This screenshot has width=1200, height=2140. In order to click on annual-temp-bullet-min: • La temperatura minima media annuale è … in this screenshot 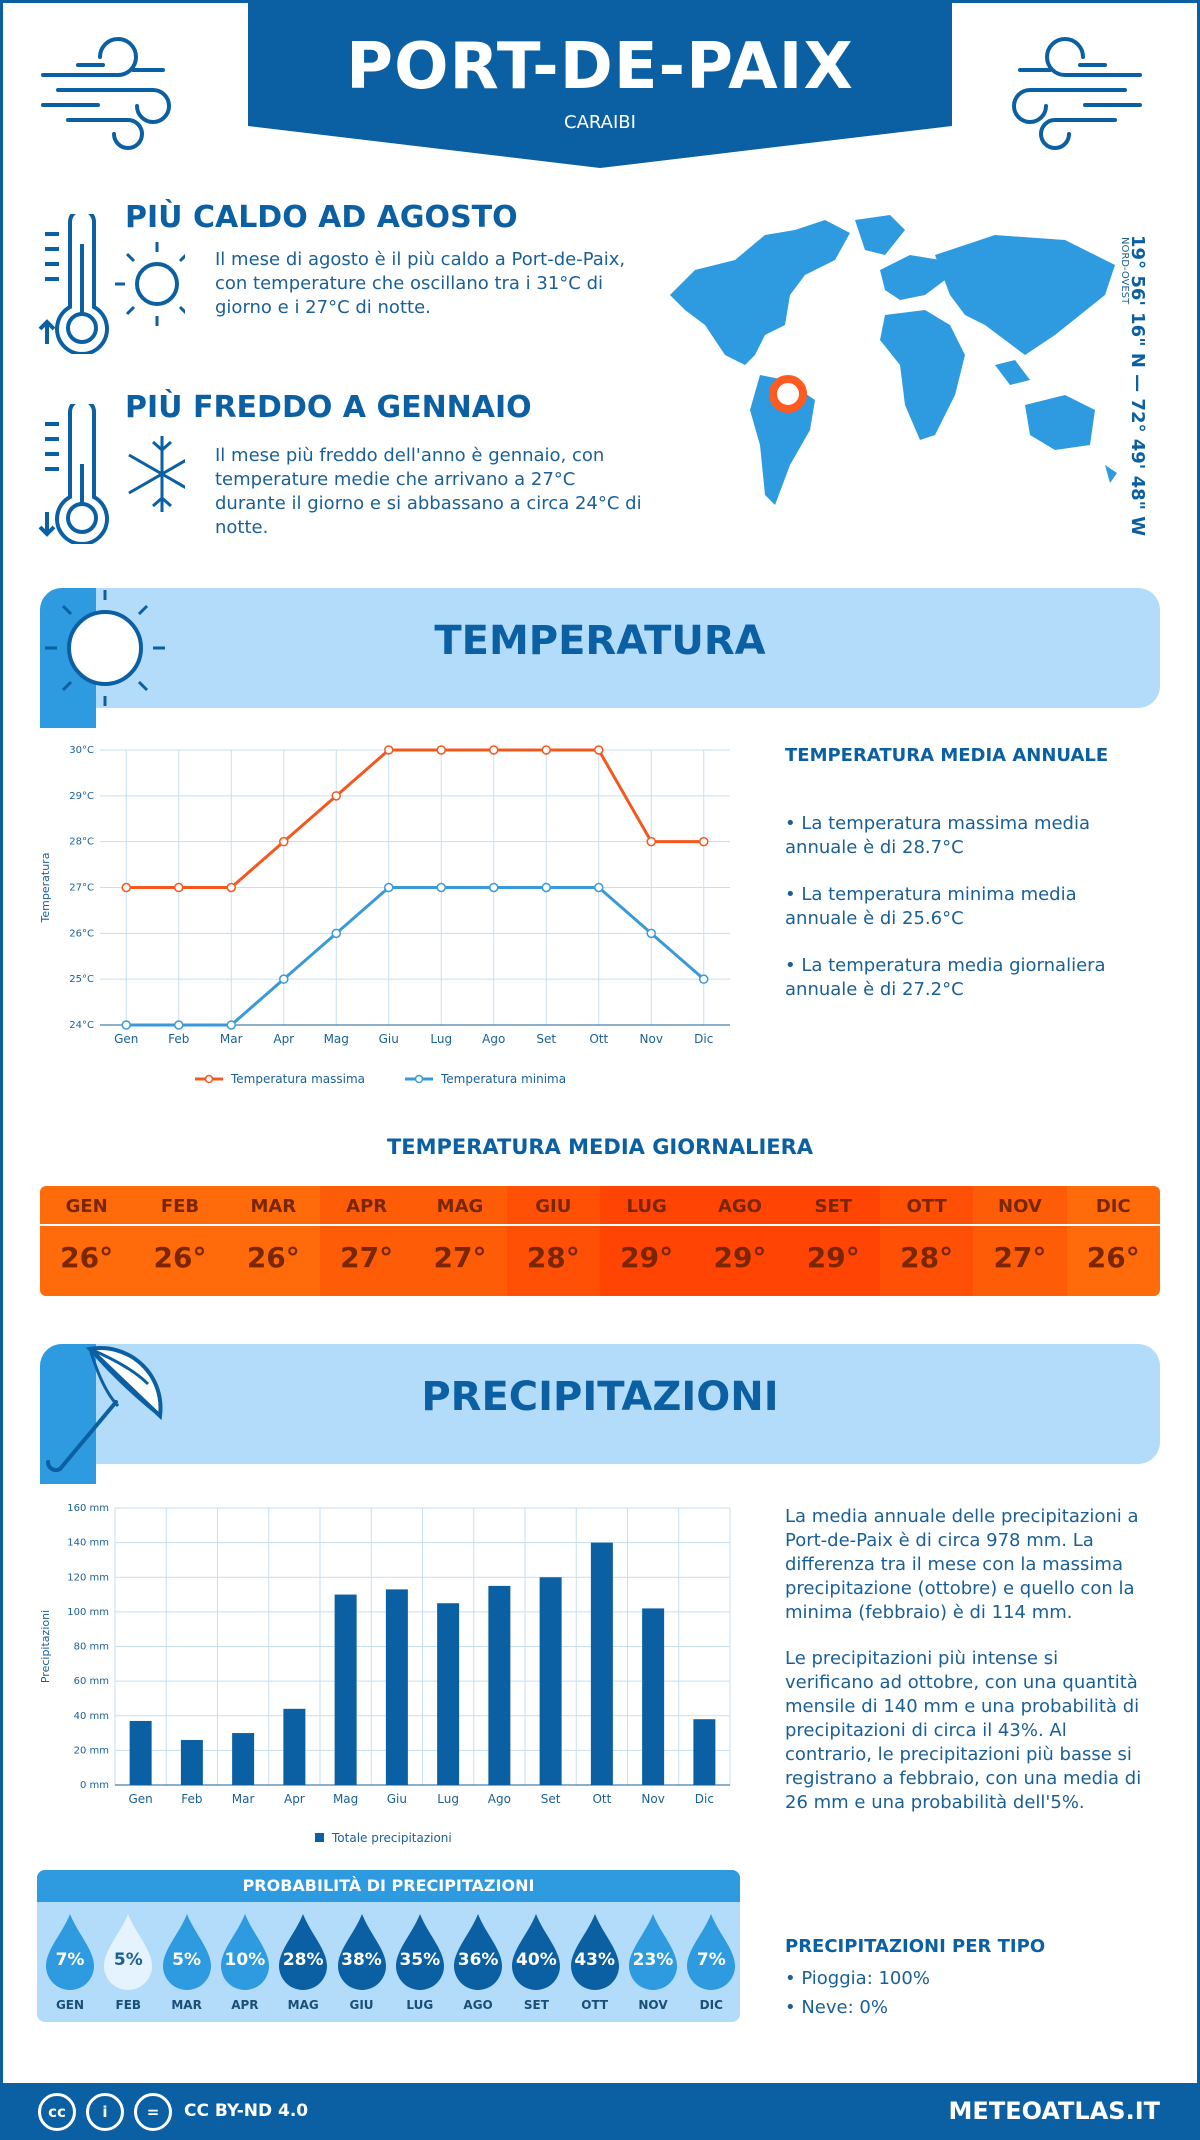, I will do `click(931, 906)`.